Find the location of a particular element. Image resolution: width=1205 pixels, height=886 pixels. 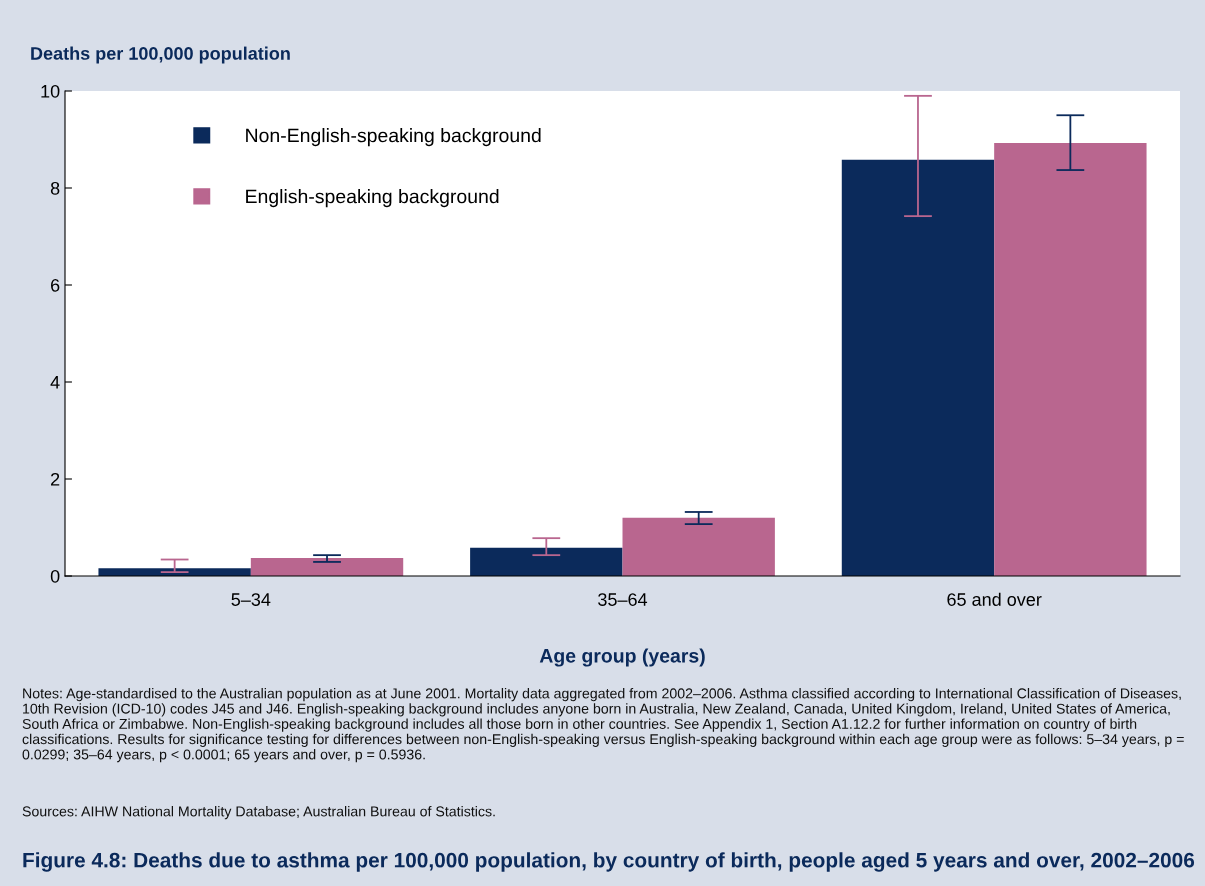

x-tick-label: 65 and over is located at coordinates (994, 599).